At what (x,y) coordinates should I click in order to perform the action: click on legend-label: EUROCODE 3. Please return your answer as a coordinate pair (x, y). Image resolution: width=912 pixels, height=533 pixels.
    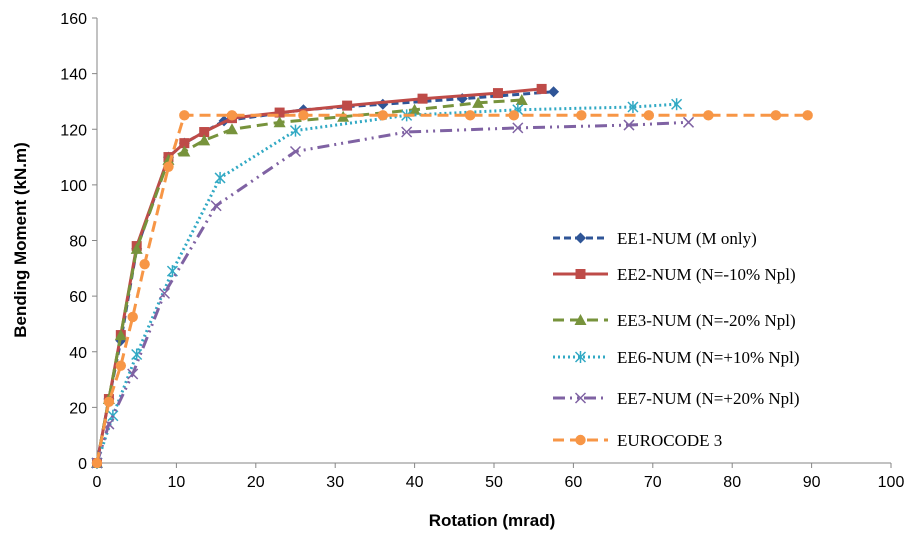
    Looking at the image, I should click on (669, 440).